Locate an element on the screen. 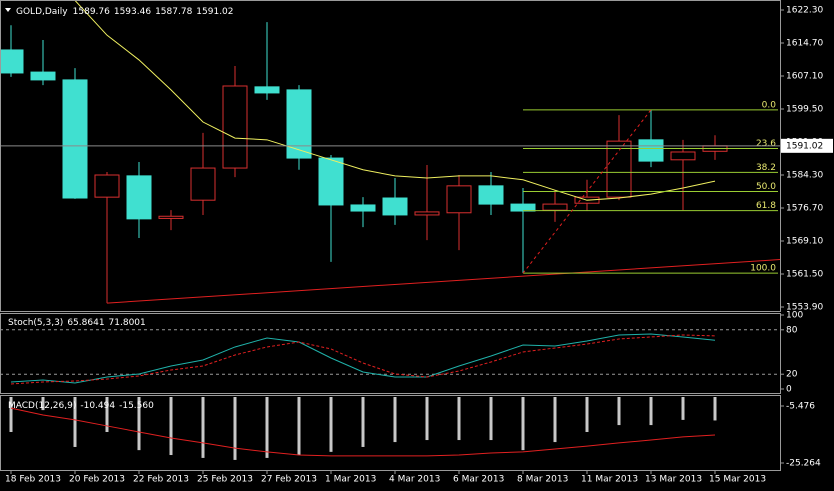 This screenshot has width=834, height=491. macd-header: MACD(12,26,9) -10.494 -15.560 is located at coordinates (81, 406).